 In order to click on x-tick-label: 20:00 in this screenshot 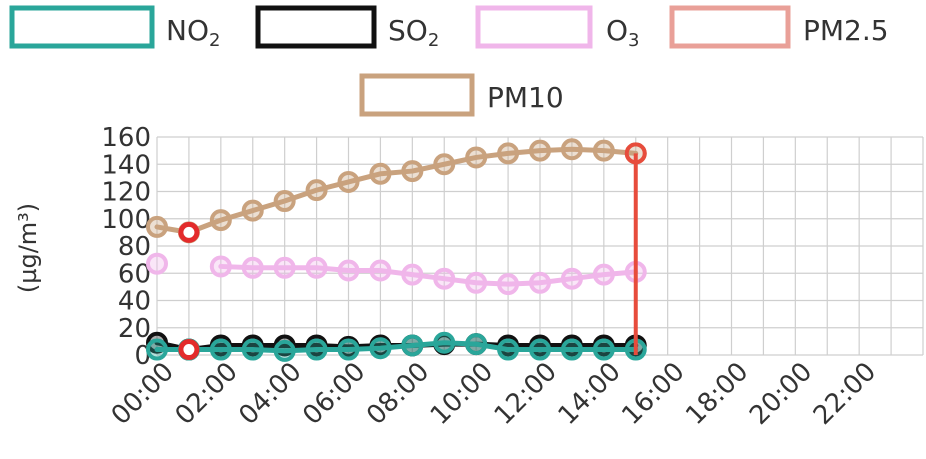, I will do `click(781, 394)`.